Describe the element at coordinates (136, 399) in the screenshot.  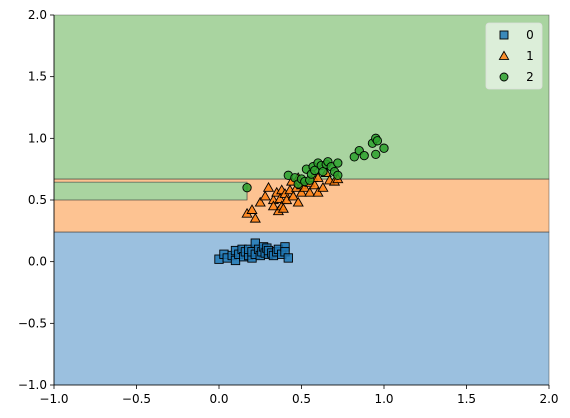
I see `x-tick-label-1: −0.5` at that location.